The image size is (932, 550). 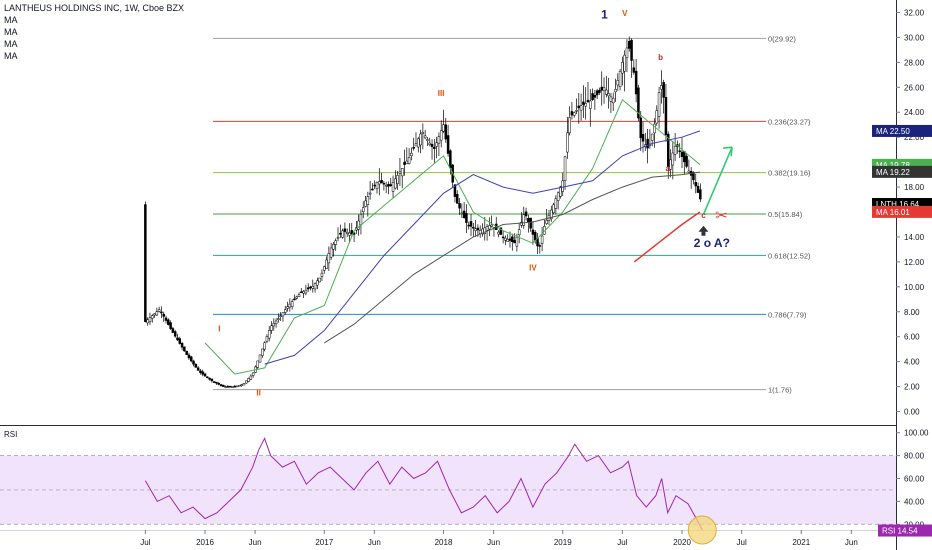 I want to click on moving-average-line, so click(x=667, y=237).